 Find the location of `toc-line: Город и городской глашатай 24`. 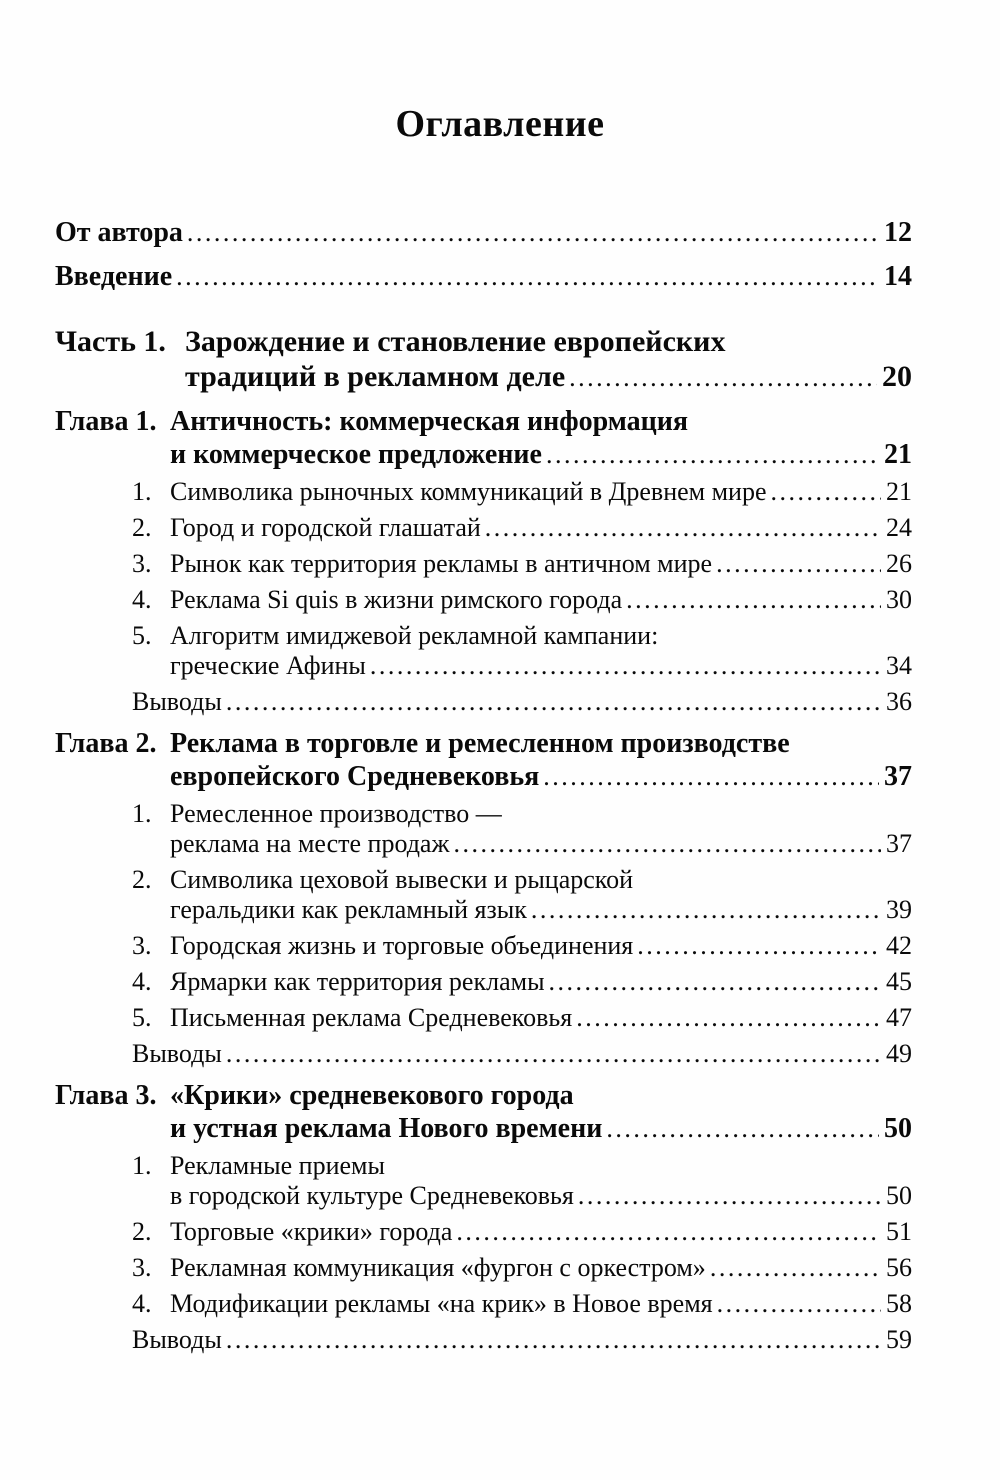

toc-line: Город и городской глашатай 24 is located at coordinates (541, 528).